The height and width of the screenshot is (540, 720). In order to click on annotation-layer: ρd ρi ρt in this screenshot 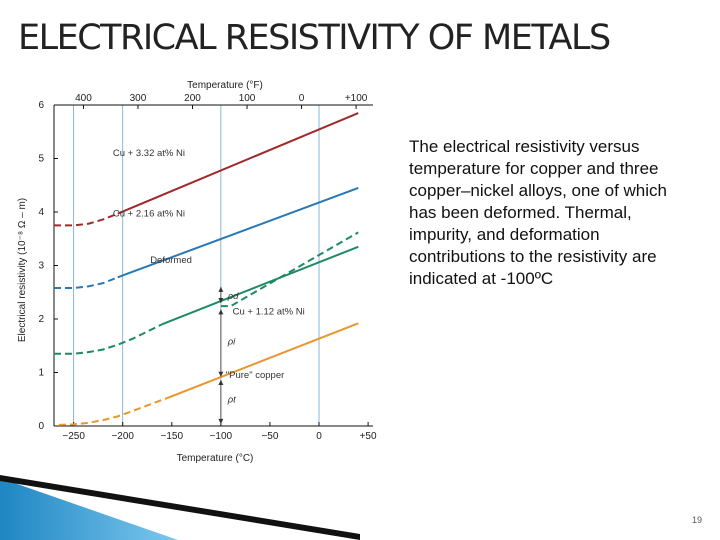, I will do `click(228, 355)`.